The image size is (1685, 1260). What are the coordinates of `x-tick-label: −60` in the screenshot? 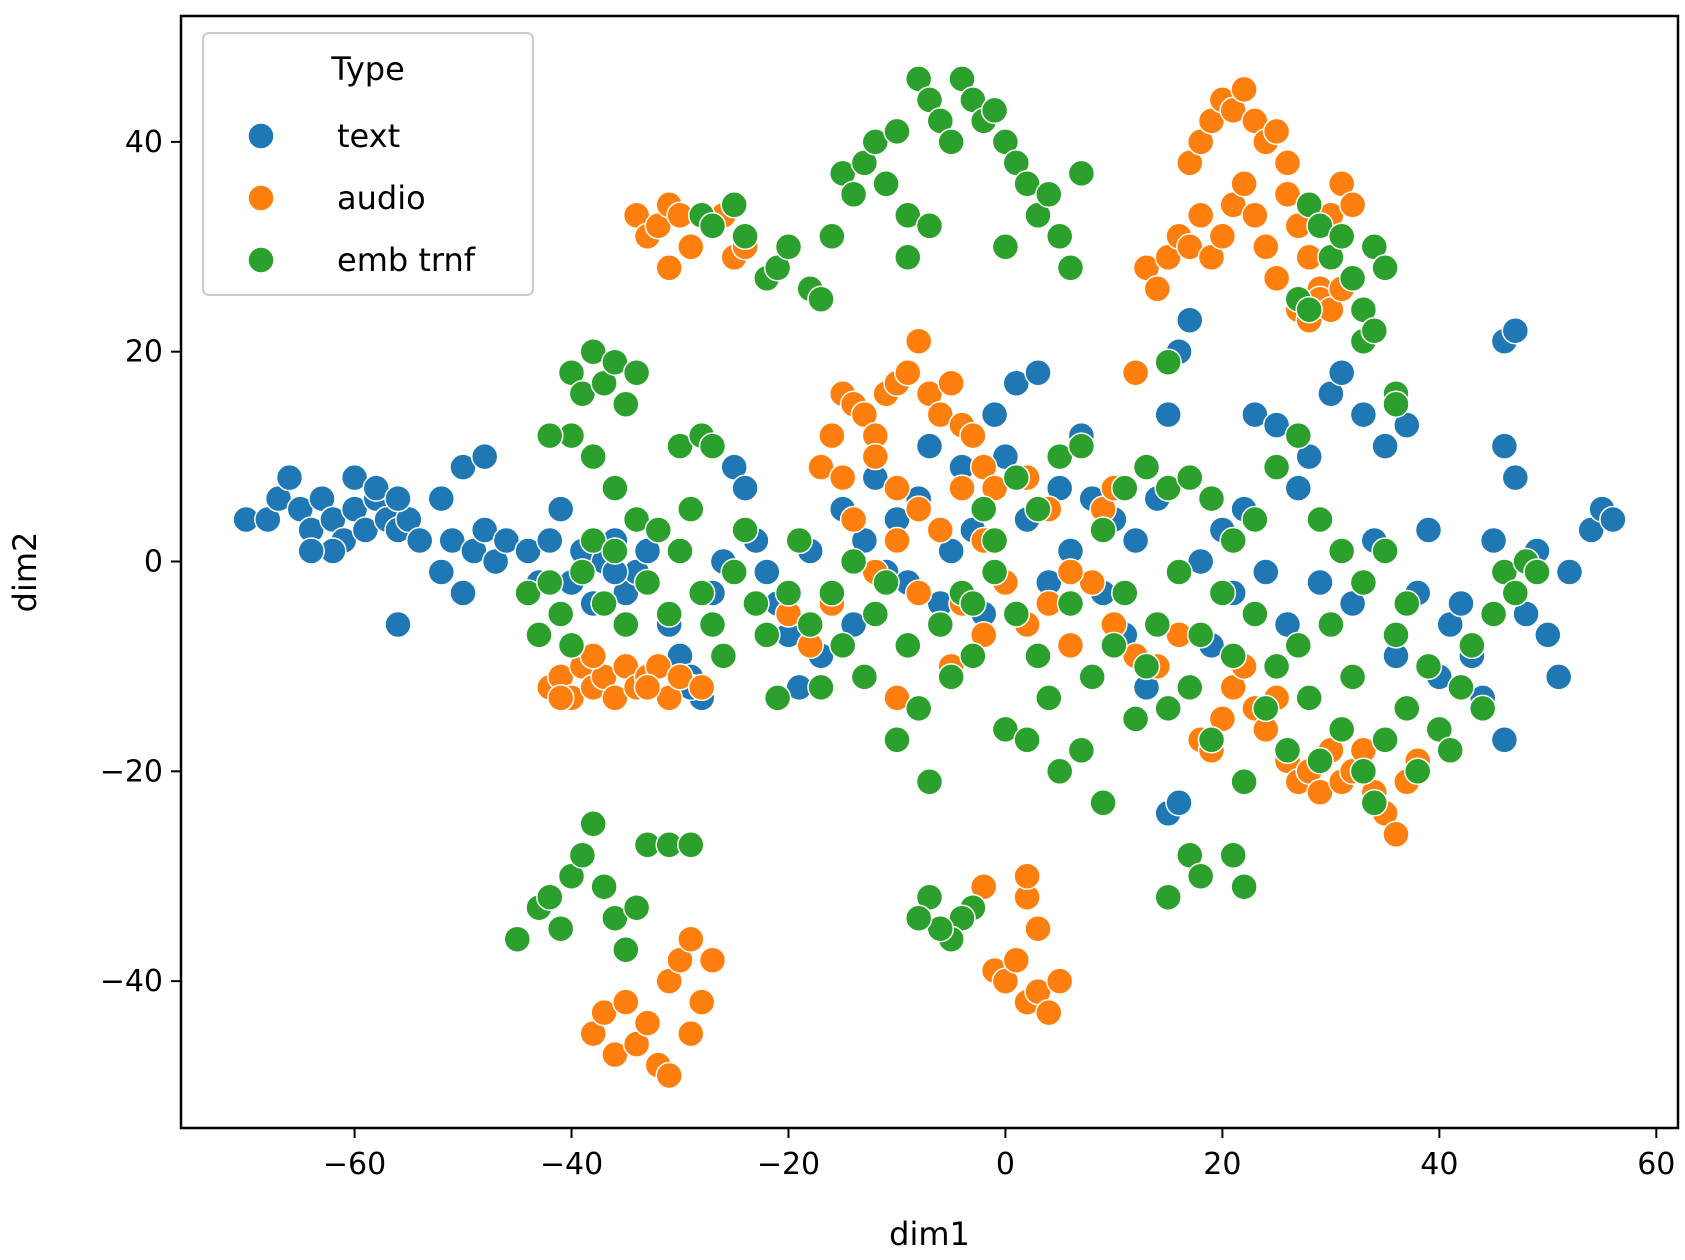 It's located at (354, 1164).